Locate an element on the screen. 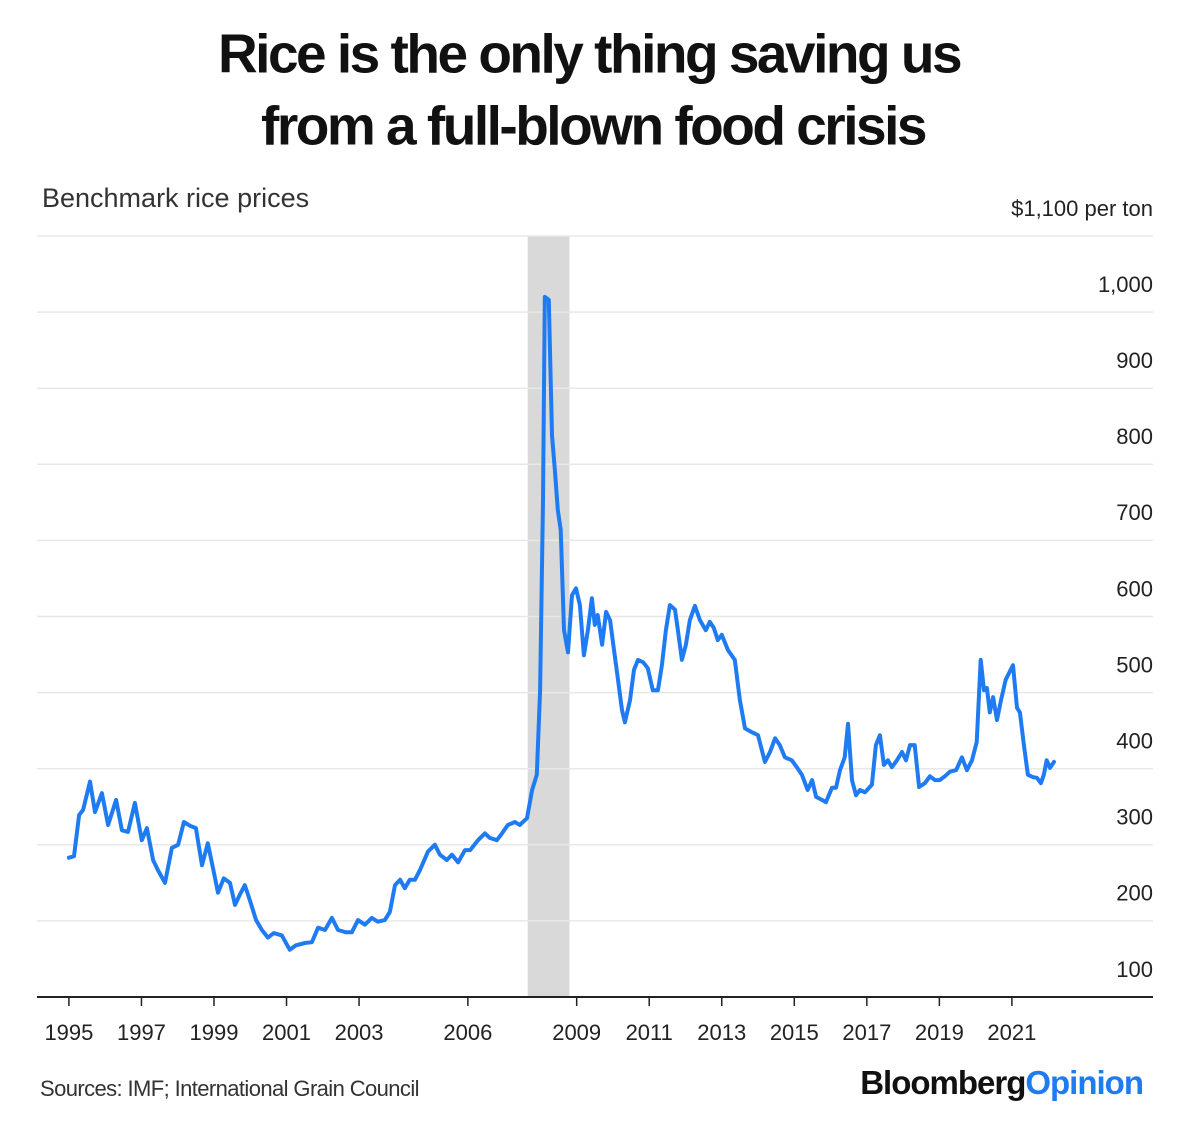  y-tick-label: 600 is located at coordinates (1134, 588).